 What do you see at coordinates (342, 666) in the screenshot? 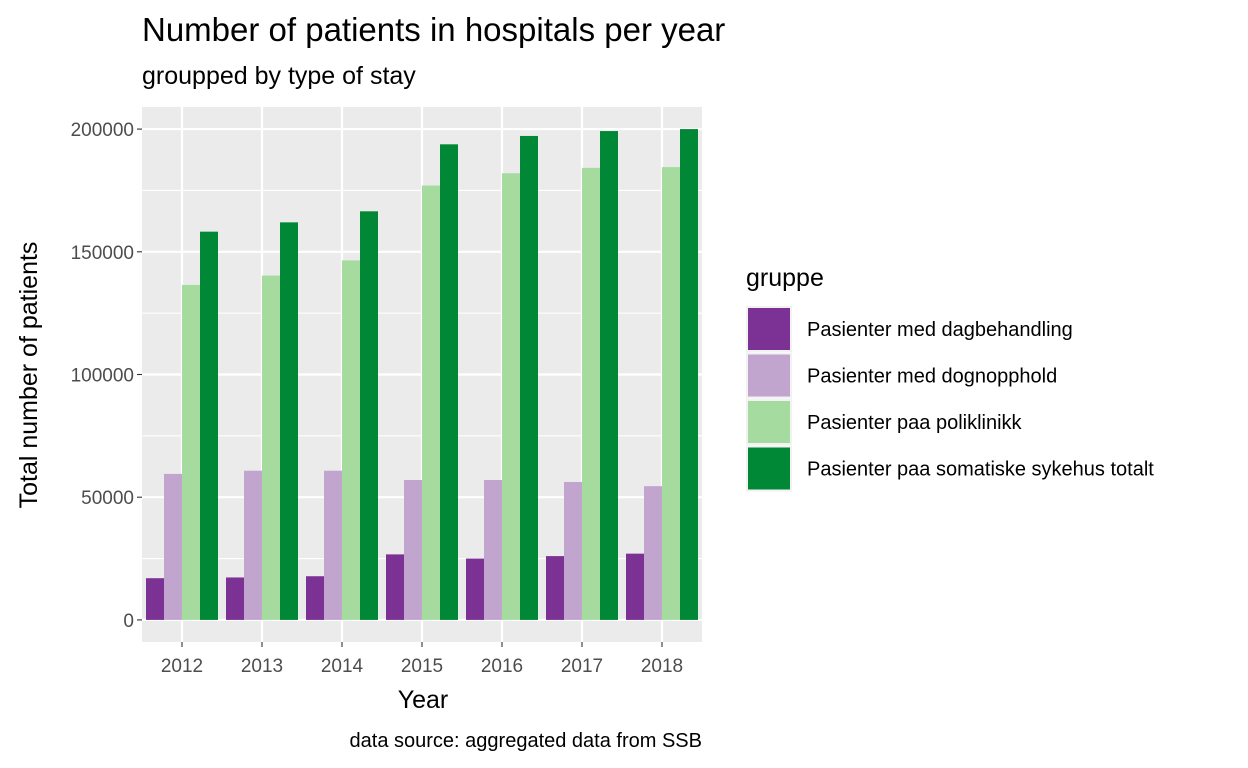
I see `x-tick-label: 2014` at bounding box center [342, 666].